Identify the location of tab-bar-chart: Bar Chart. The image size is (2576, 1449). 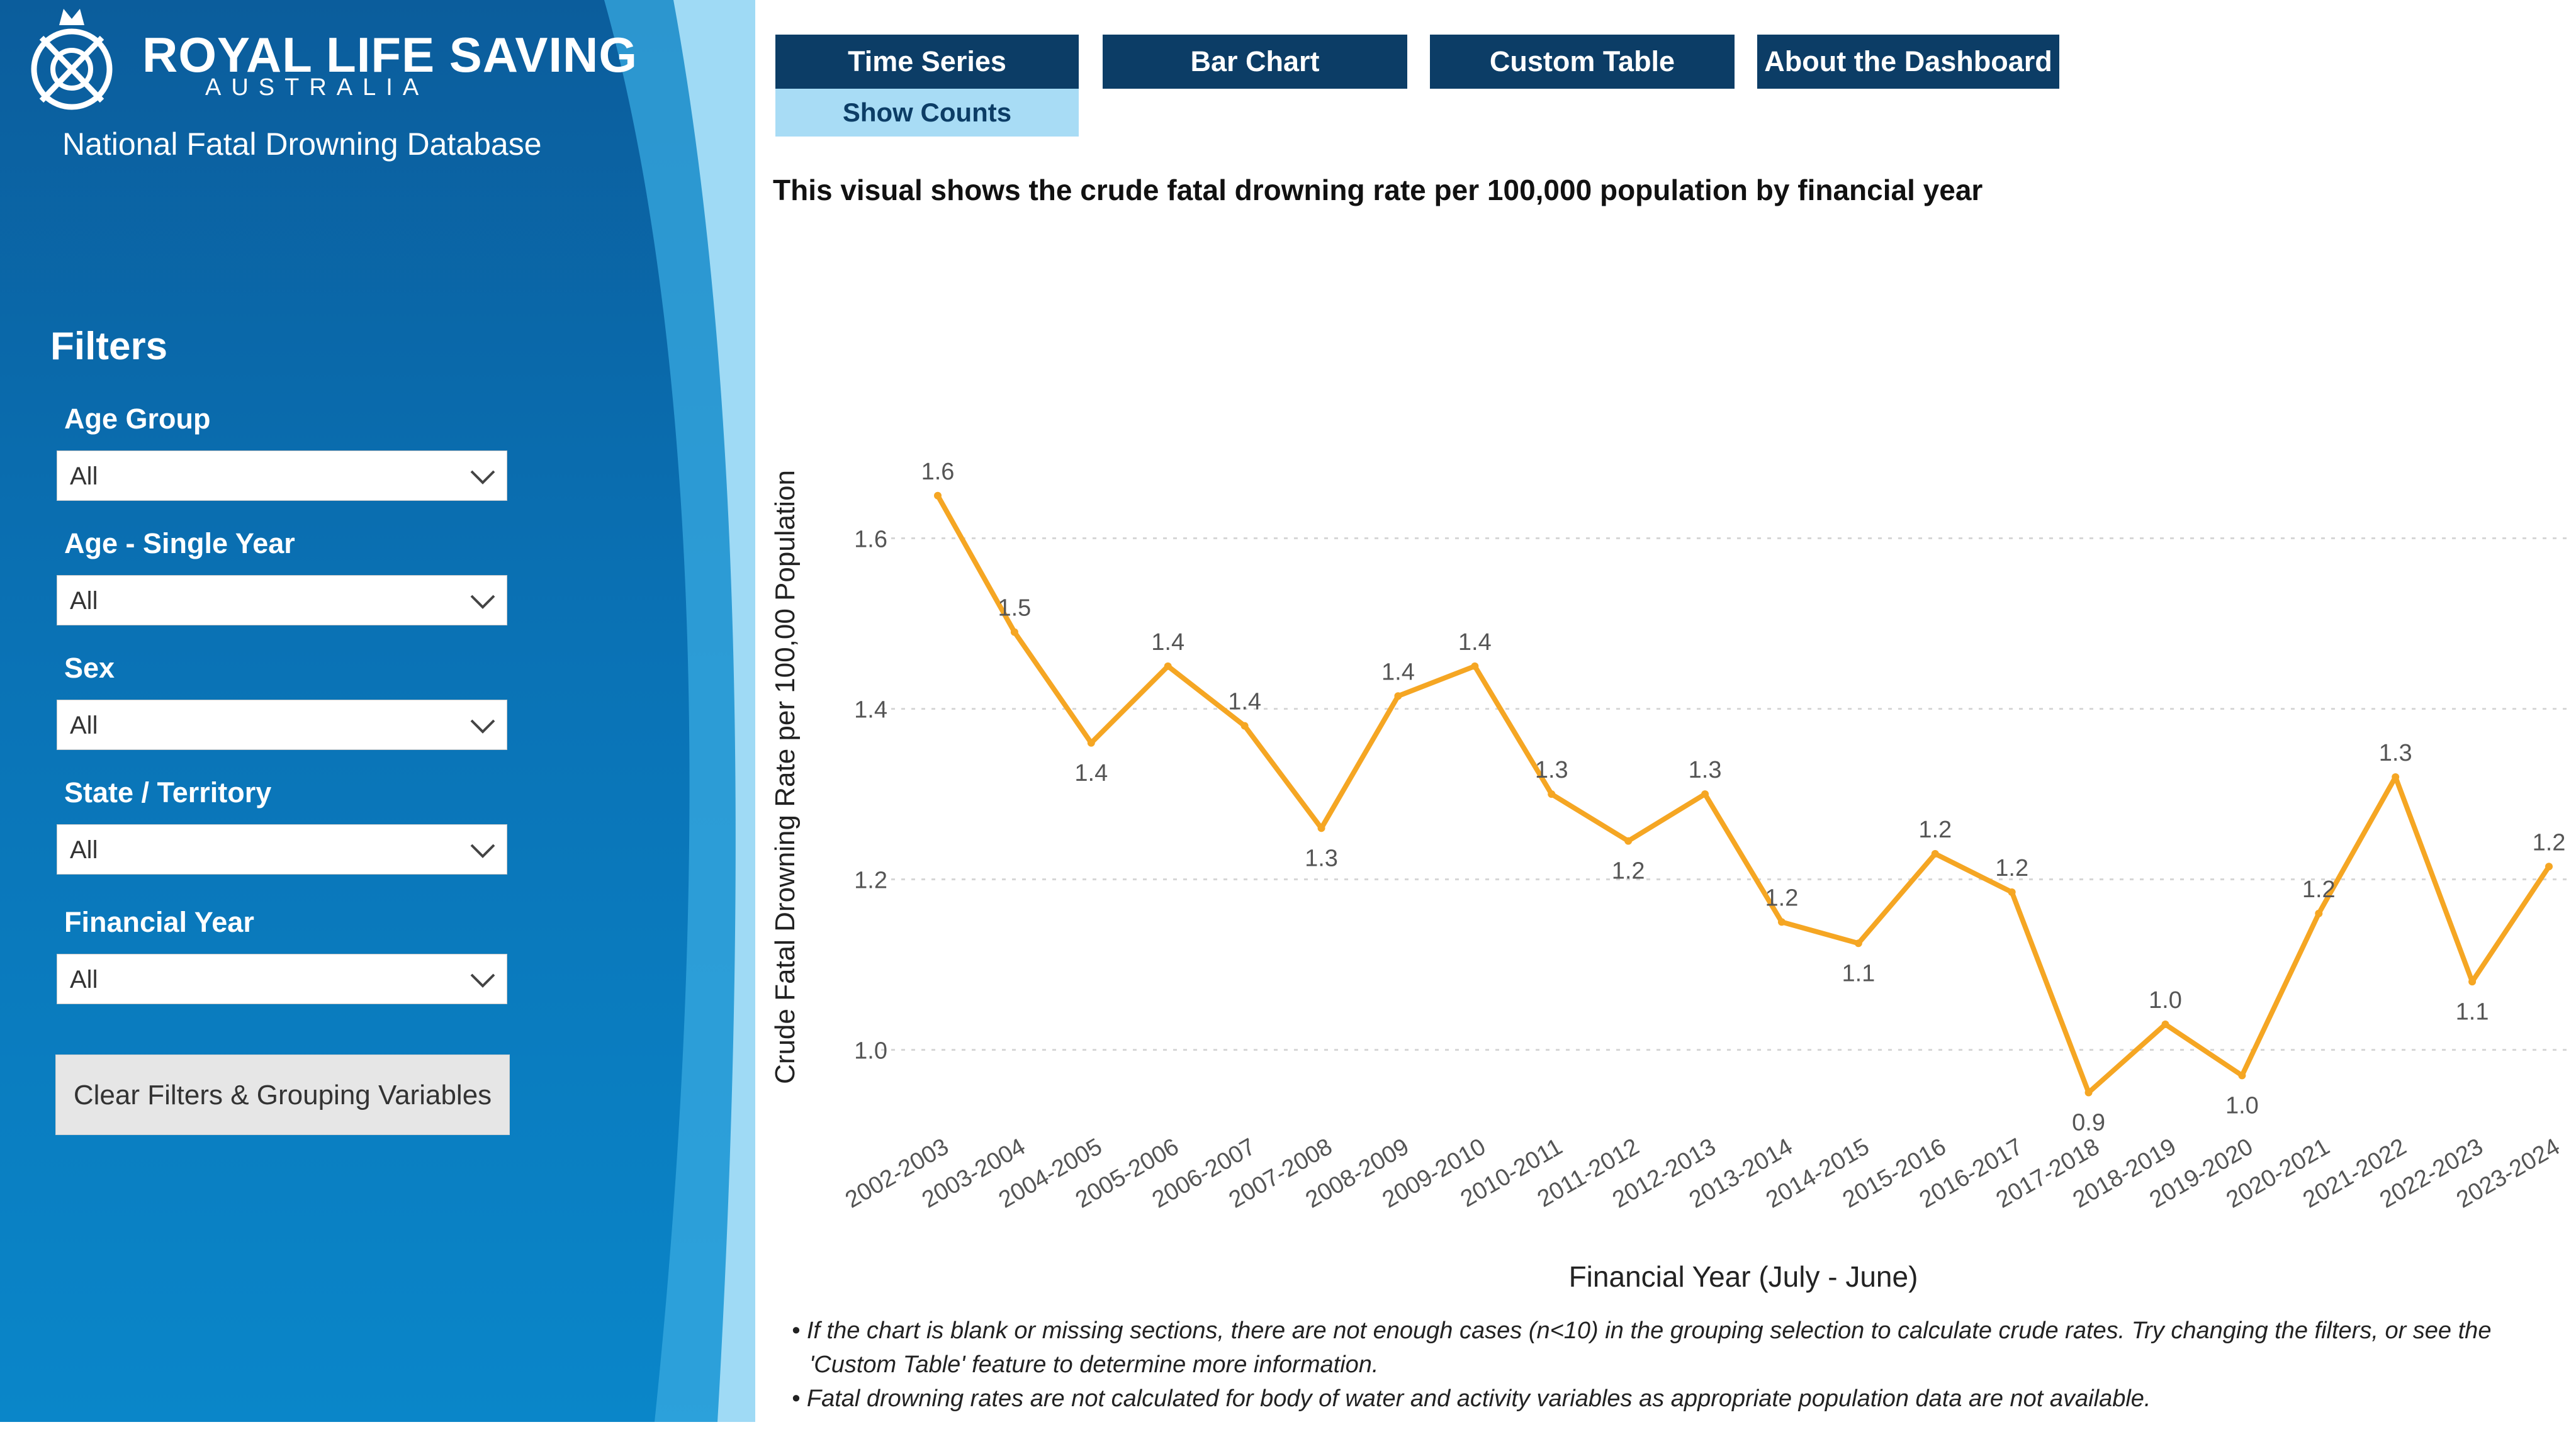
(1255, 62).